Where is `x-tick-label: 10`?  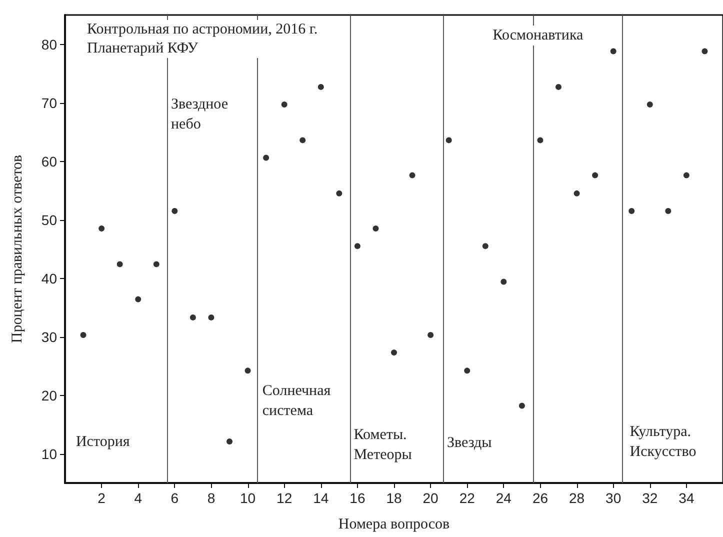 x-tick-label: 10 is located at coordinates (248, 498).